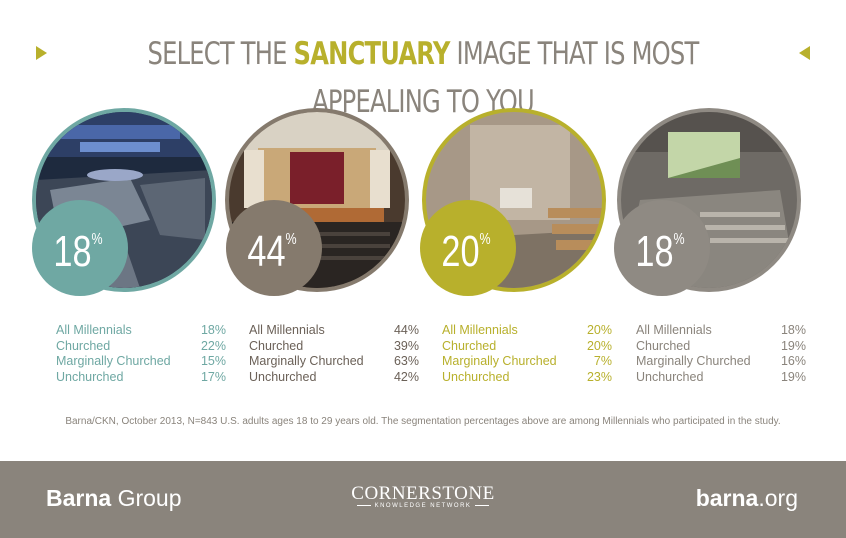 This screenshot has height=538, width=846. Describe the element at coordinates (602, 361) in the screenshot. I see `stat-value: 7%` at that location.